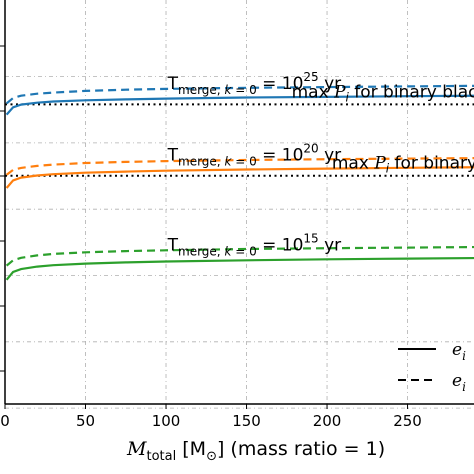 This screenshot has width=474, height=474. What do you see at coordinates (431, 164) in the screenshot?
I see `line-label-post: for binary` at bounding box center [431, 164].